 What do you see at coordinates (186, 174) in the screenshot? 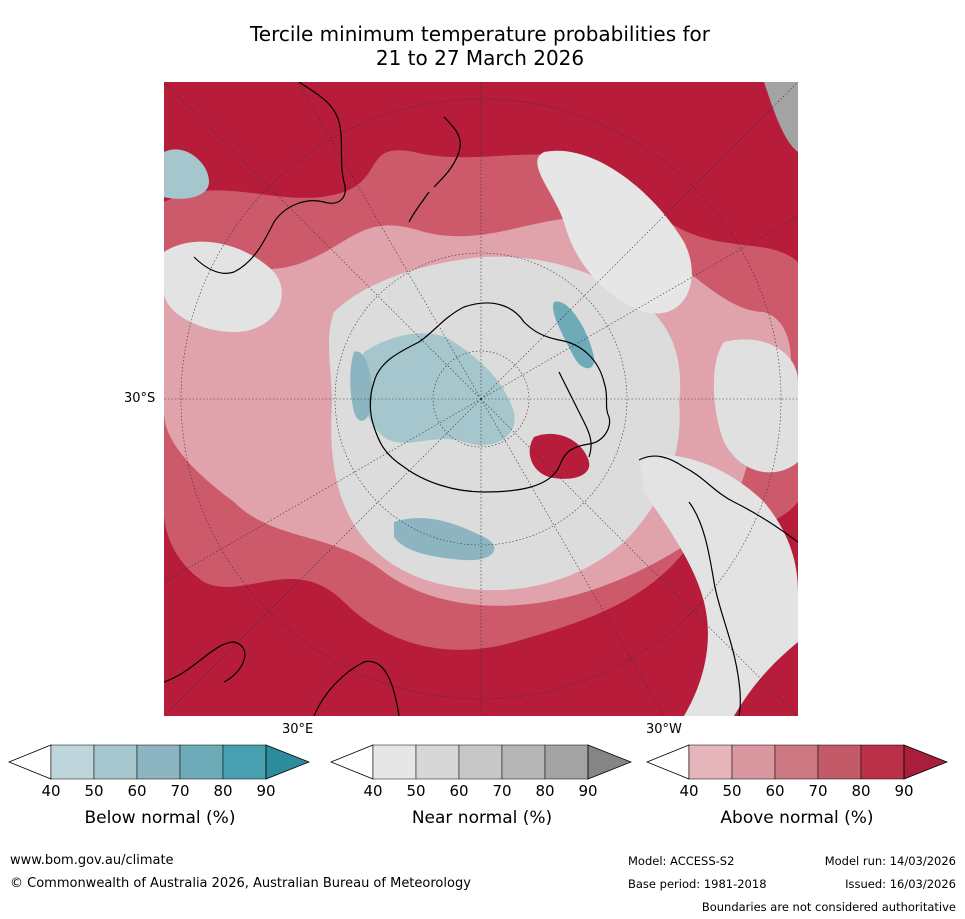
I see `below-normal-west-edge` at bounding box center [186, 174].